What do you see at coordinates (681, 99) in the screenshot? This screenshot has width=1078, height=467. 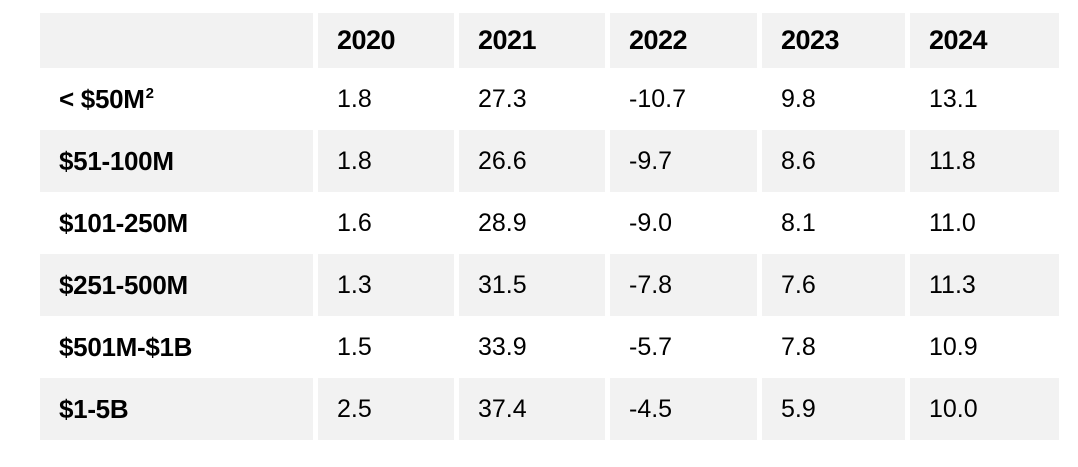 I see `table-cell: -10.7` at bounding box center [681, 99].